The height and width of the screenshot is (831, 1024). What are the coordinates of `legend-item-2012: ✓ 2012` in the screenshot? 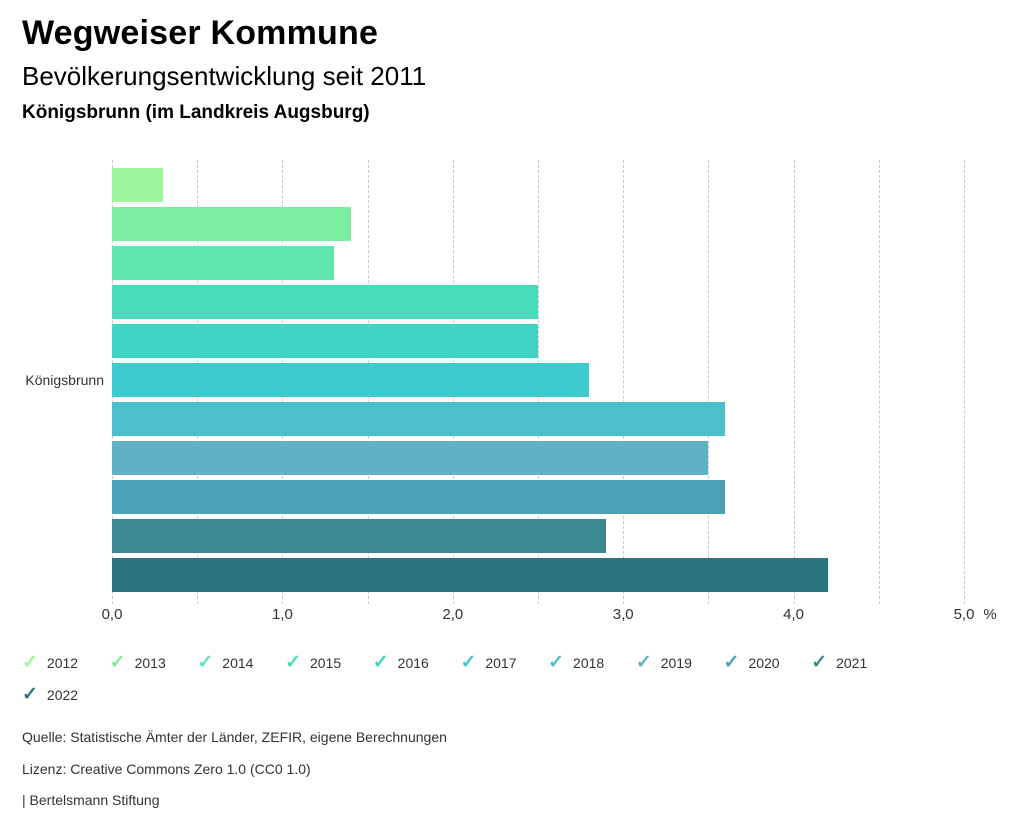 It's located at (66, 663).